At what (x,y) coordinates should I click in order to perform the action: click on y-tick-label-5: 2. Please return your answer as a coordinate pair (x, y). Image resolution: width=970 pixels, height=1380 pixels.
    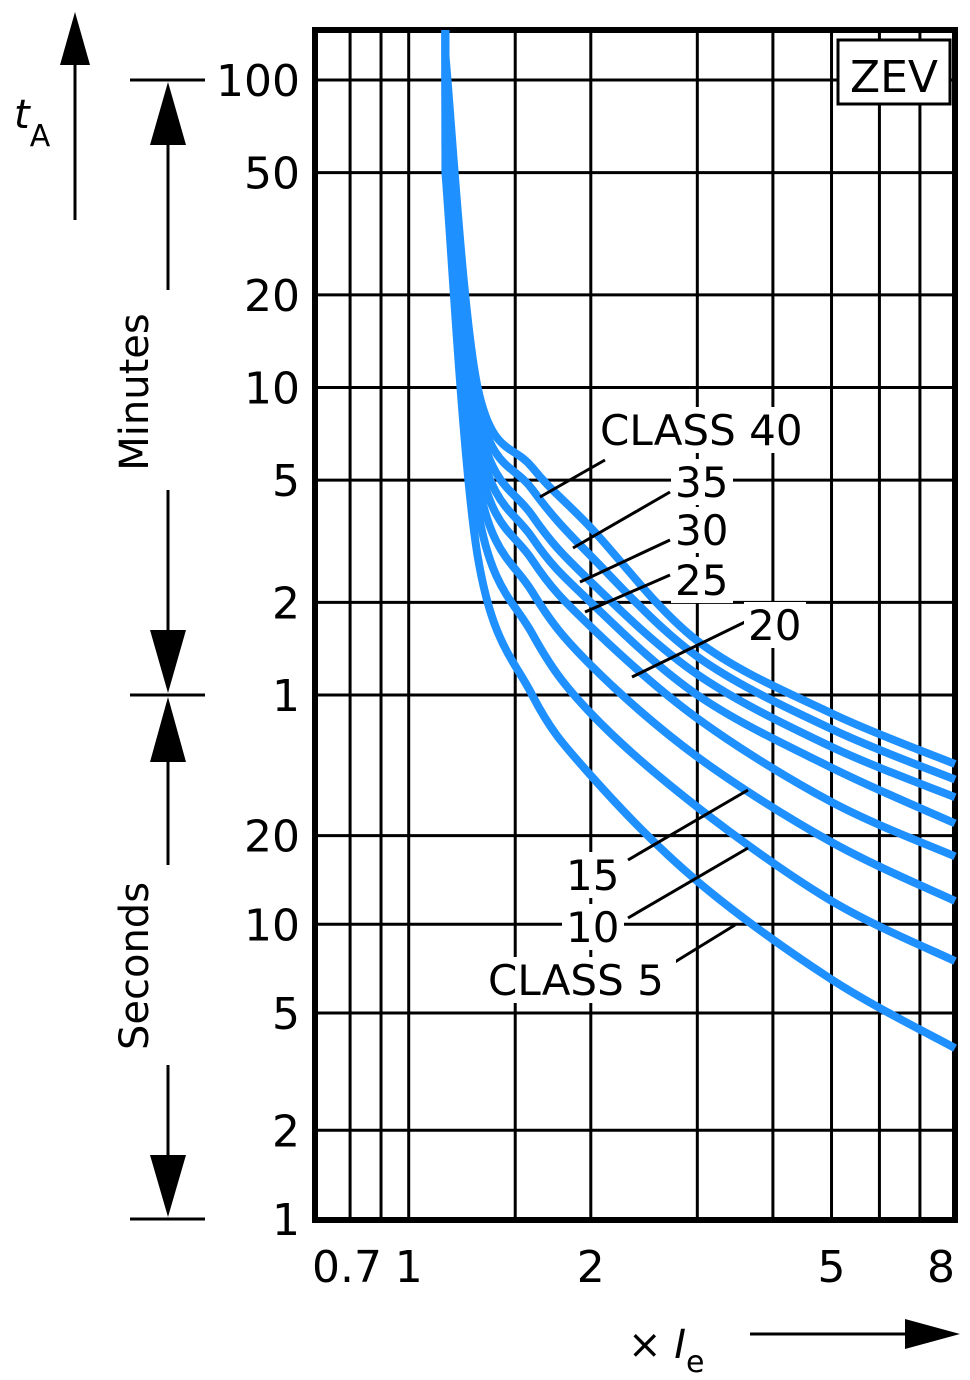
    Looking at the image, I should click on (286, 603).